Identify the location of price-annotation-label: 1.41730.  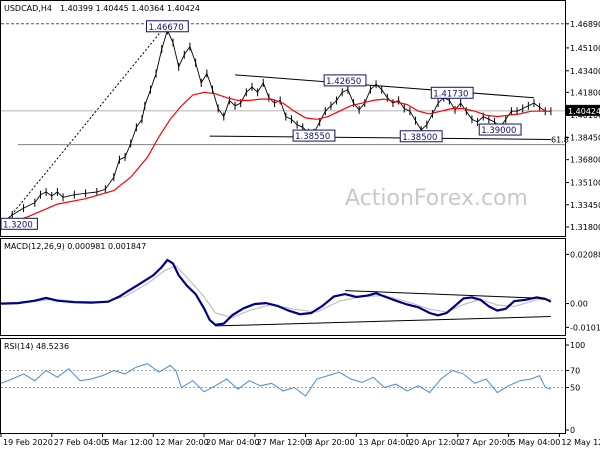
(450, 94).